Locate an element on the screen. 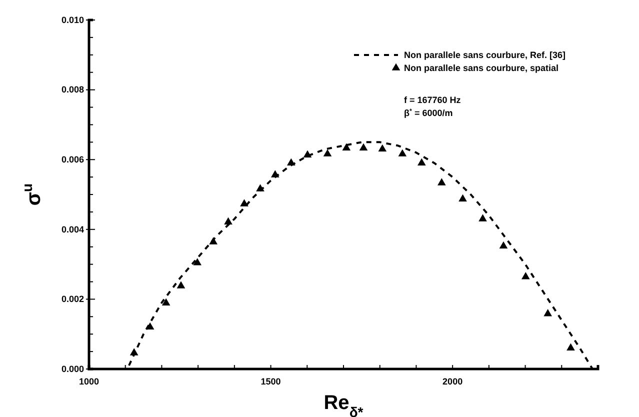  y-tick-label: 0.000 is located at coordinates (72, 369).